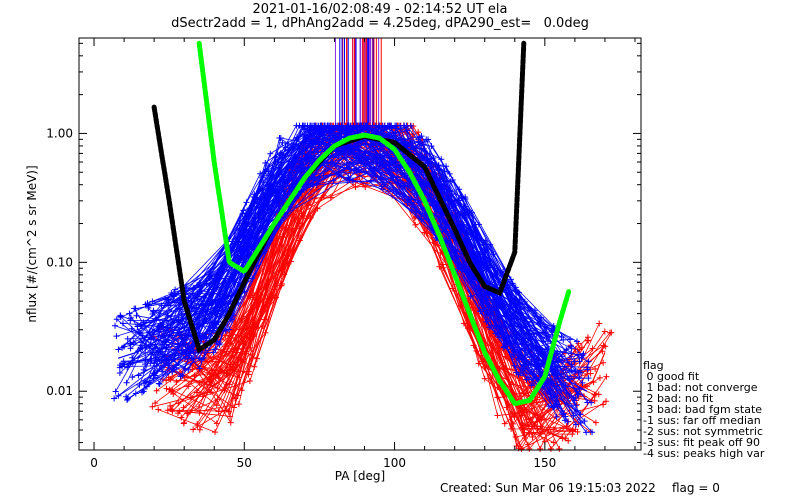 The width and height of the screenshot is (800, 500). I want to click on legend-title: flag, so click(653, 365).